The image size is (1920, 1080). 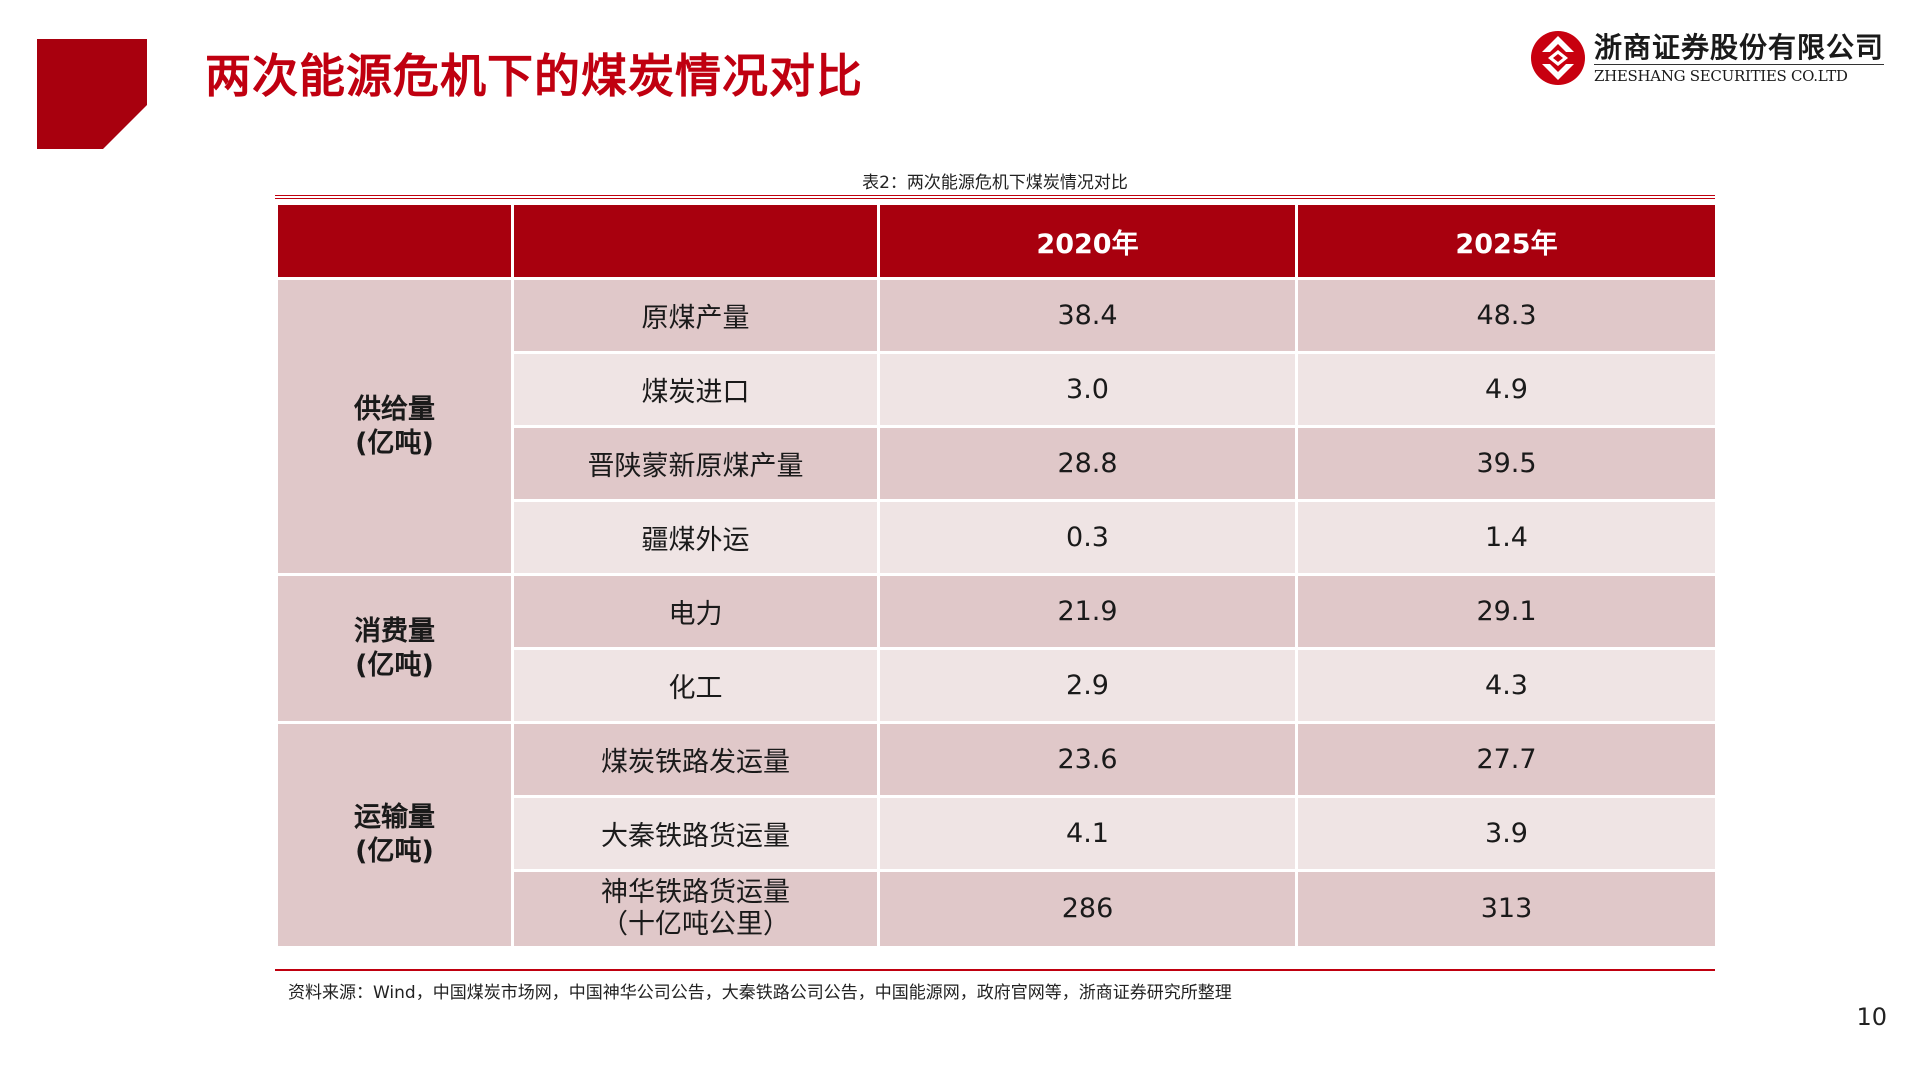 I want to click on brand-name-cn: 浙商证券股份有限公司, so click(x=1738, y=47).